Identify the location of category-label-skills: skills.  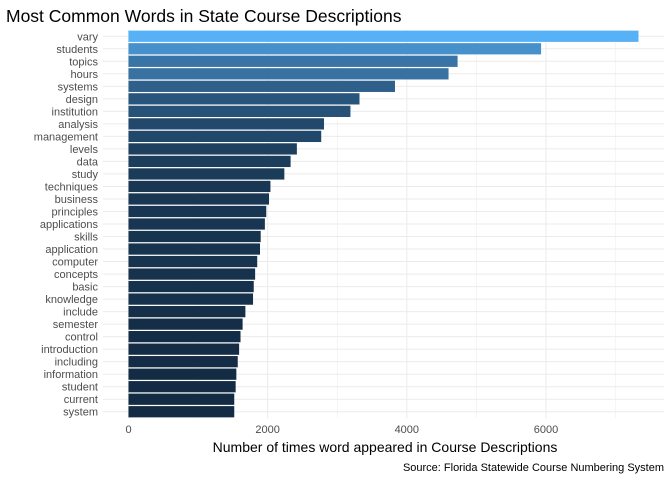
(86, 238).